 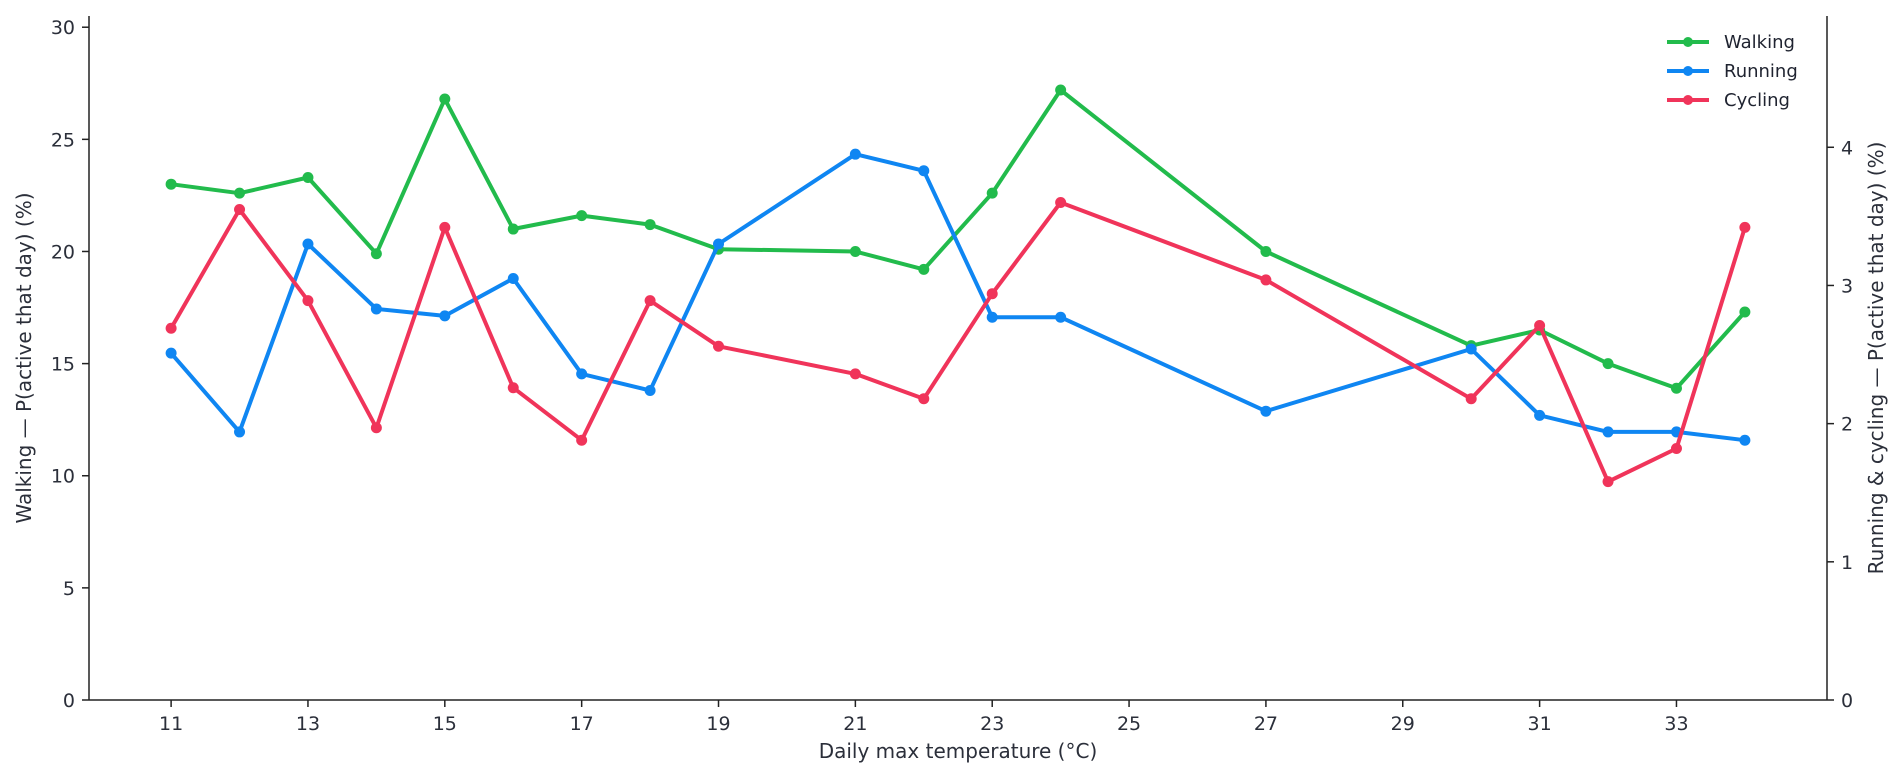 What do you see at coordinates (1540, 724) in the screenshot?
I see `x-tick-label: 31` at bounding box center [1540, 724].